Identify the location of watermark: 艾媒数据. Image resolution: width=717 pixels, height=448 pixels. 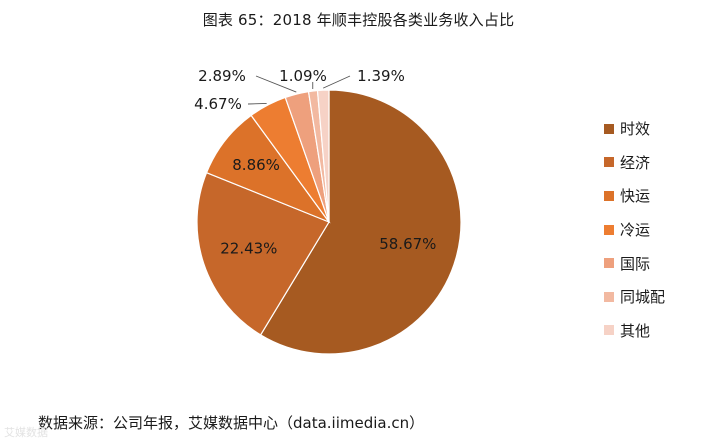
(26, 432).